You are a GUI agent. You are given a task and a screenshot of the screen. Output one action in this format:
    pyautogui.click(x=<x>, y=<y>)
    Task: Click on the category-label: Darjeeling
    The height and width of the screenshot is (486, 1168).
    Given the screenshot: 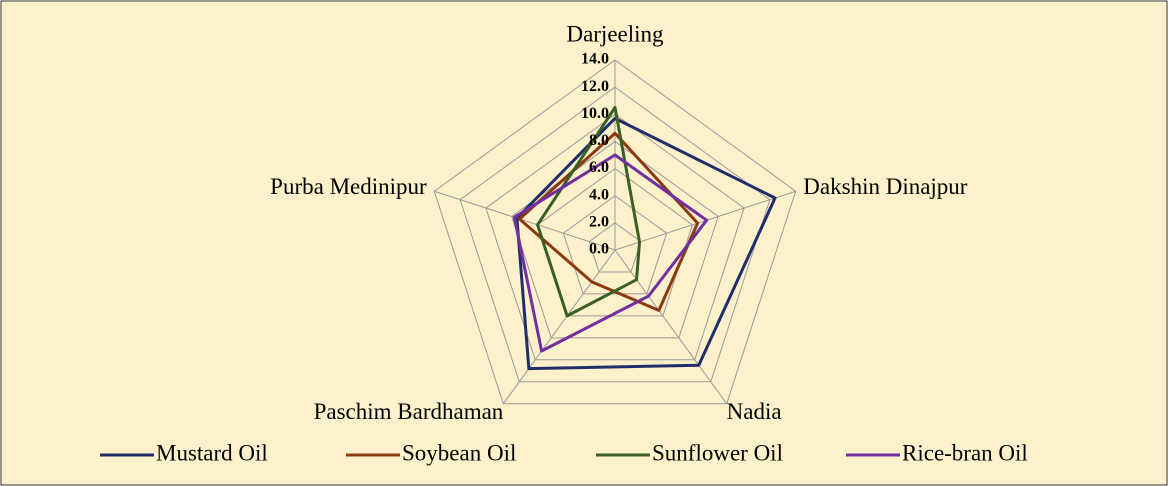 What is the action you would take?
    pyautogui.click(x=615, y=33)
    